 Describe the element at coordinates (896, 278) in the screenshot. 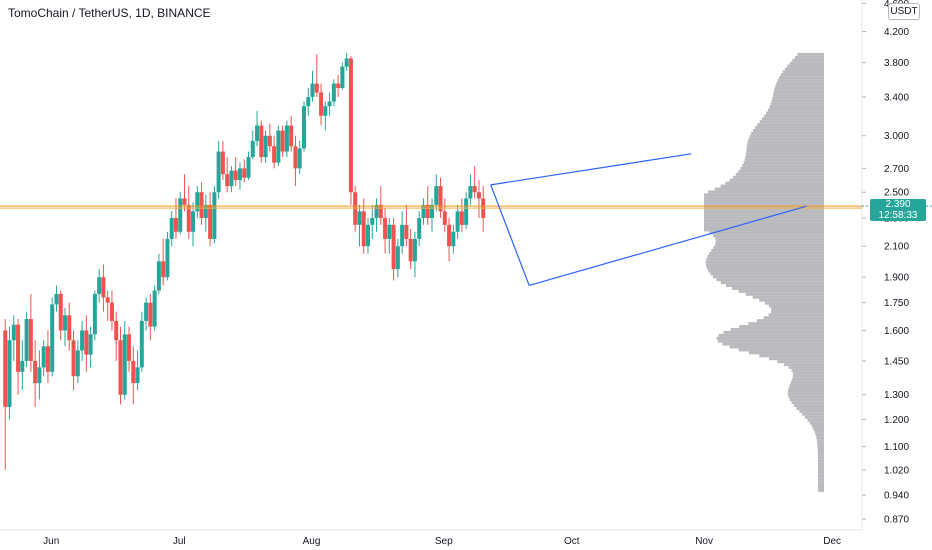

I see `price-axis-label: 1.900` at that location.